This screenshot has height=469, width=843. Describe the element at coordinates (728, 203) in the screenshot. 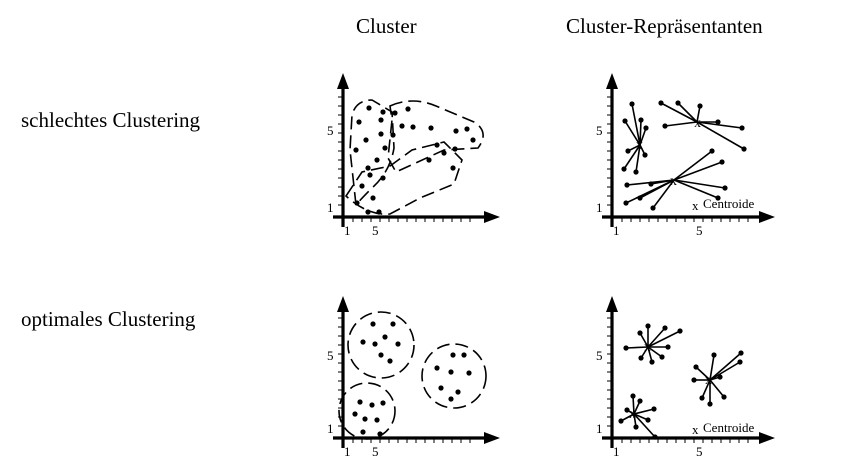

I see `legend-centroid-label: Centroide` at that location.